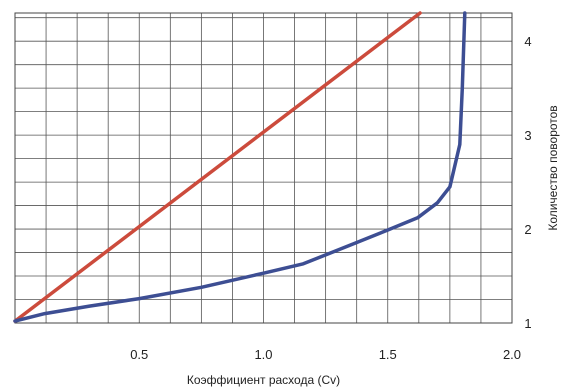  What do you see at coordinates (512, 354) in the screenshot?
I see `x-tick-label: 2.0` at bounding box center [512, 354].